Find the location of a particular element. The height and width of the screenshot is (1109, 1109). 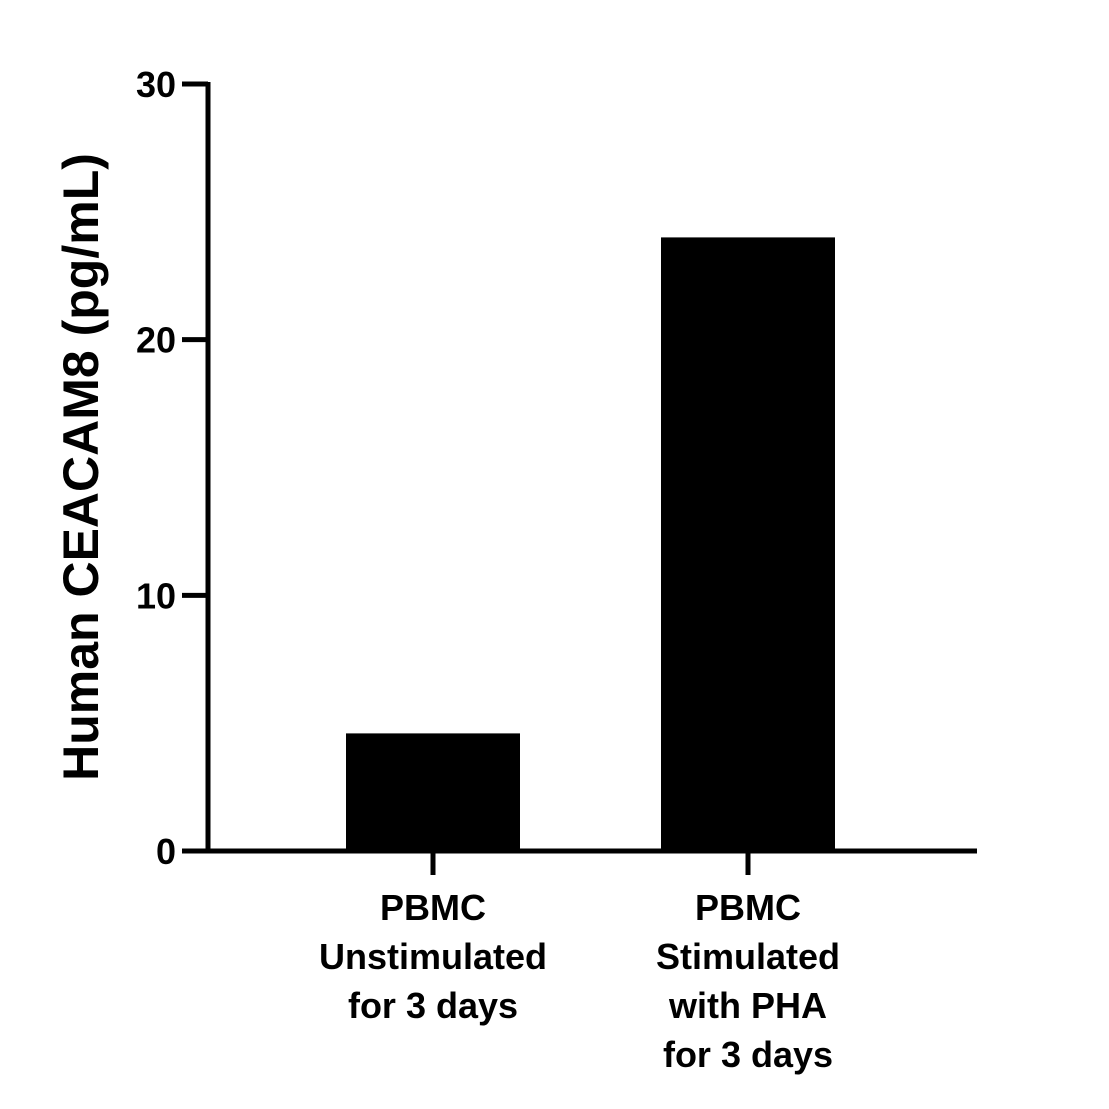

x-tick-label: PBMC Stimulated with PHA for 3 days is located at coordinates (748, 981).